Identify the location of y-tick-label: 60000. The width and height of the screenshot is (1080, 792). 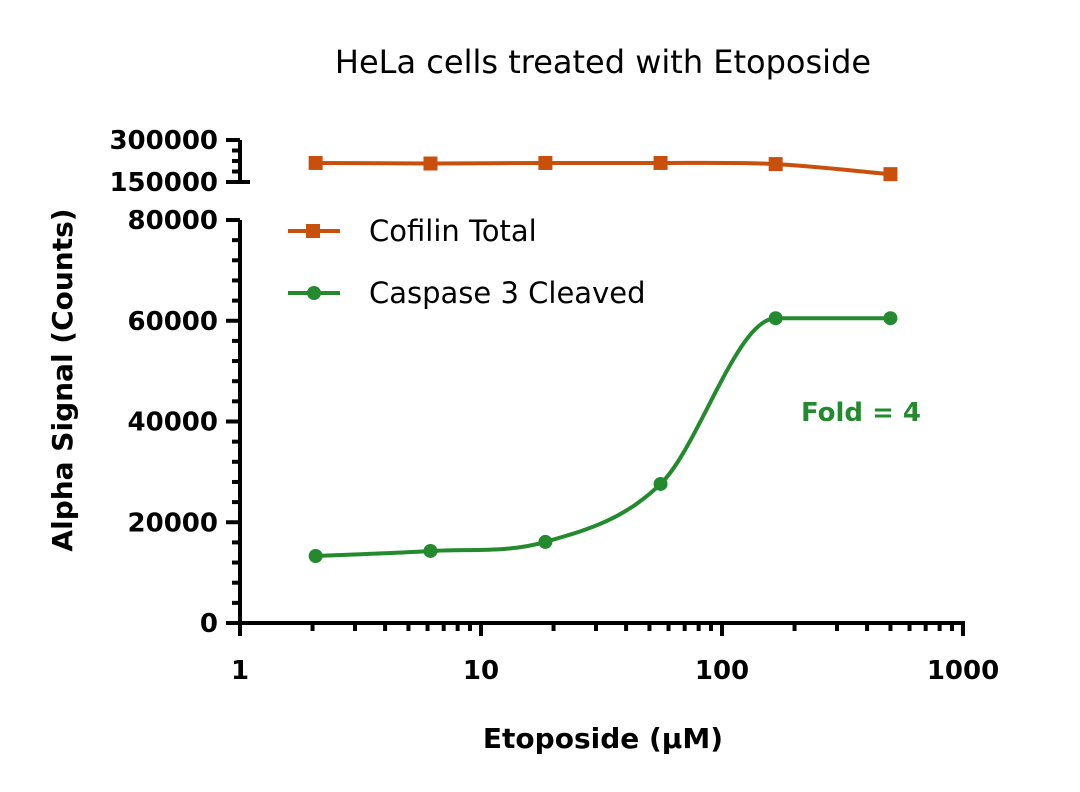
(173, 322).